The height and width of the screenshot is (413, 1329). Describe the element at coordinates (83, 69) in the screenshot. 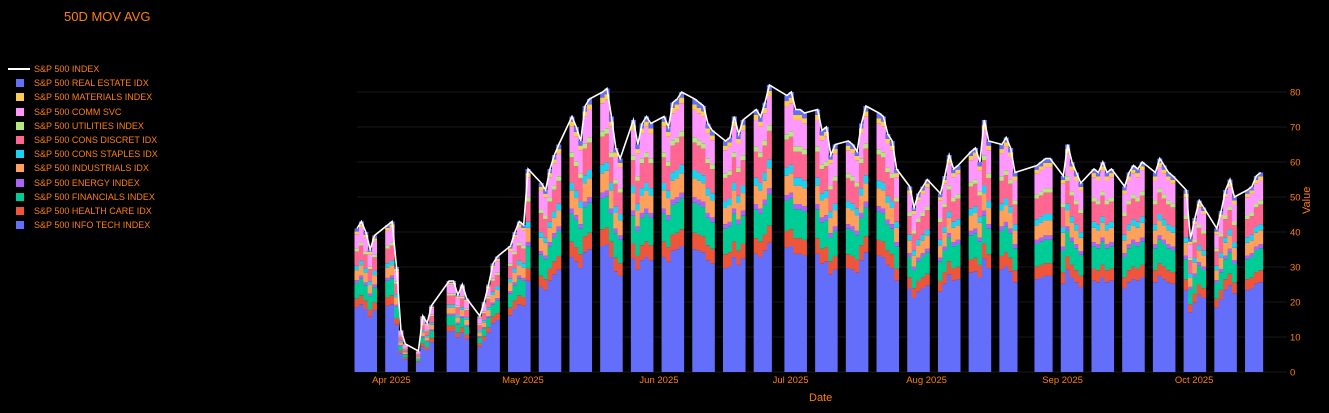

I see `legend-item: S&P 500 INDEX` at that location.